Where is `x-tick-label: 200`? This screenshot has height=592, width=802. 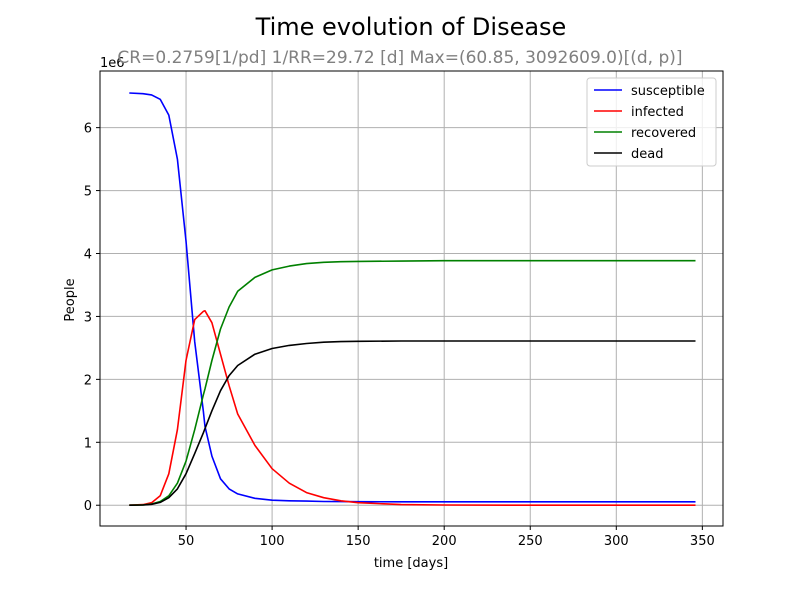 x-tick-label: 200 is located at coordinates (444, 541).